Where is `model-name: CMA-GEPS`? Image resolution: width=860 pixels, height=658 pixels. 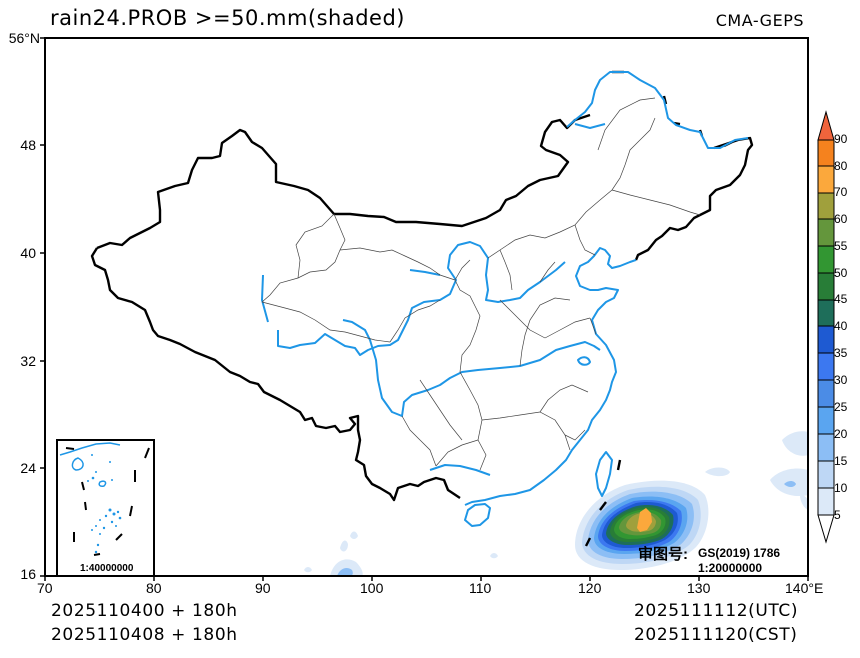 model-name: CMA-GEPS is located at coordinates (759, 20).